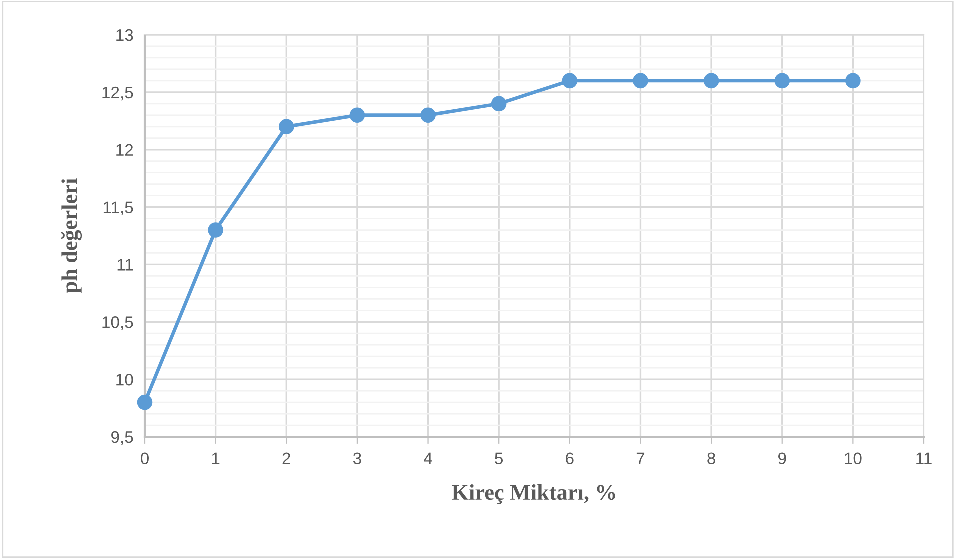 The height and width of the screenshot is (559, 956). What do you see at coordinates (118, 323) in the screenshot?
I see `y-tick-label: 10,5` at bounding box center [118, 323].